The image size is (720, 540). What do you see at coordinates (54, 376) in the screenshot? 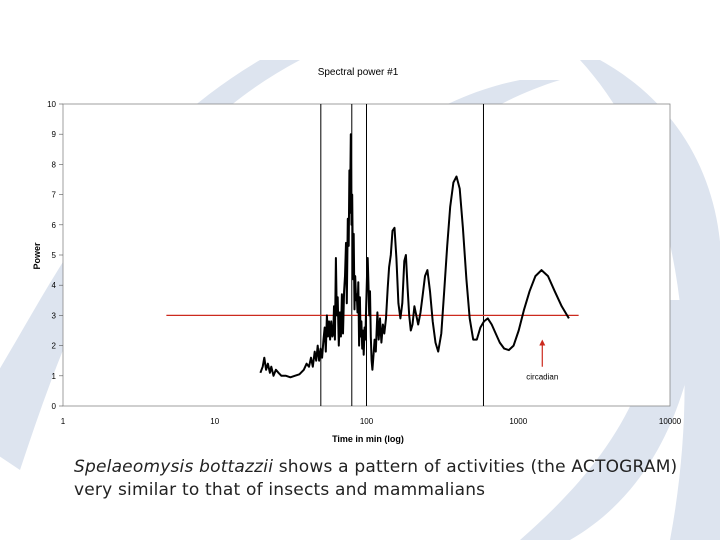
I see `y-tick-label: 1` at bounding box center [54, 376].